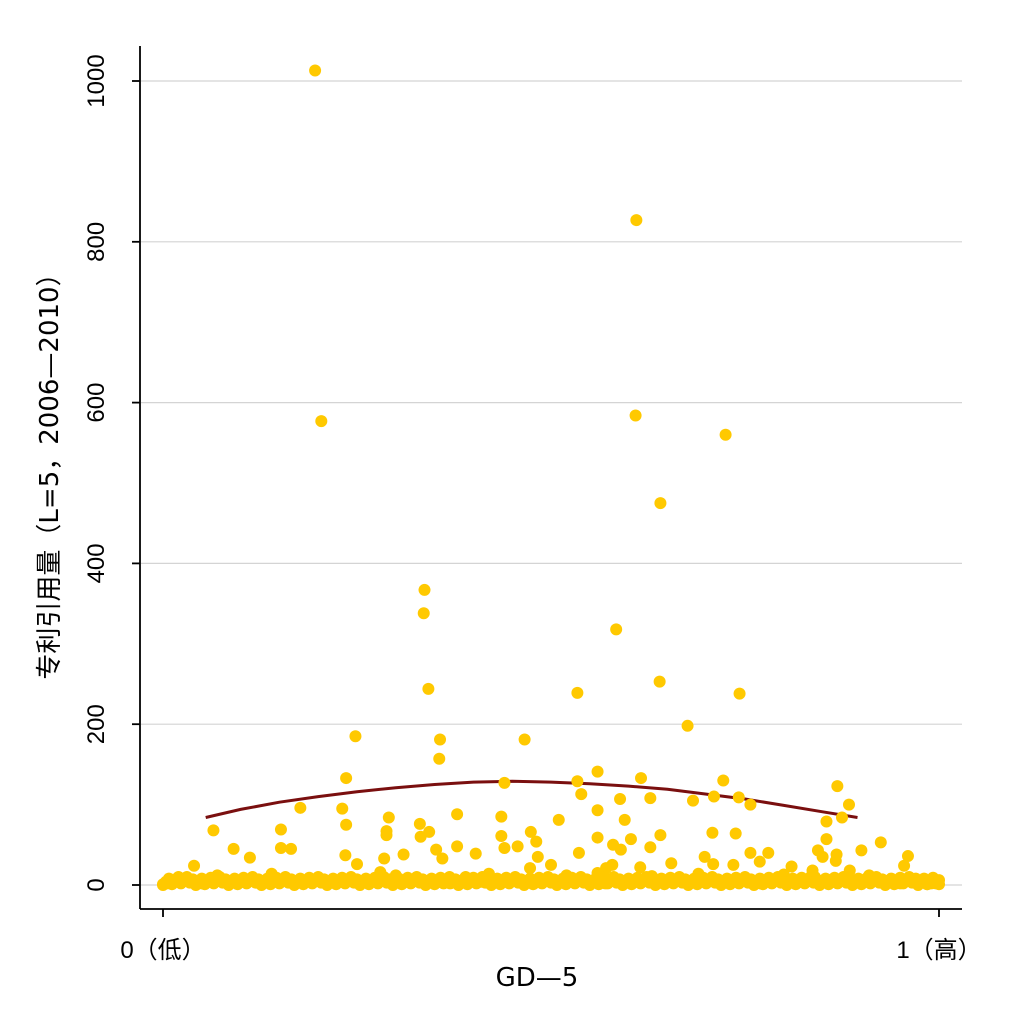 The image size is (1024, 1024). I want to click on x-tick-label: 0（低）, so click(162, 950).